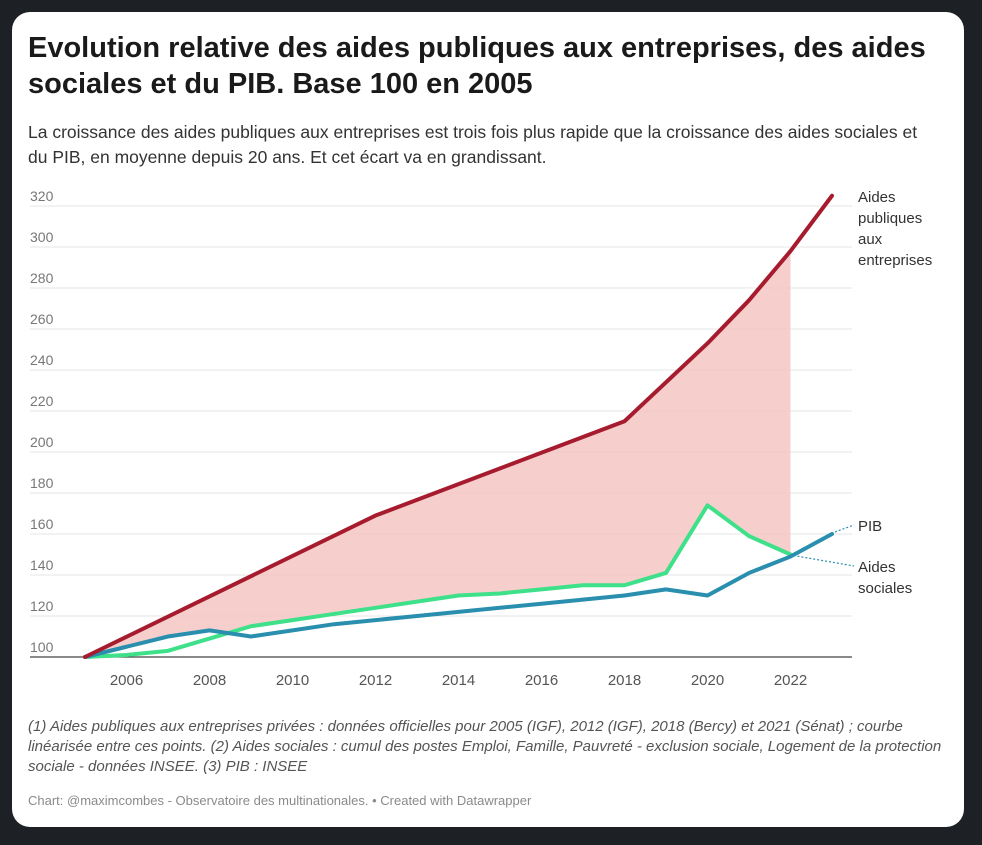 This screenshot has width=982, height=845. Describe the element at coordinates (885, 578) in the screenshot. I see `series-label-aides-sociales: Aides sociales` at that location.